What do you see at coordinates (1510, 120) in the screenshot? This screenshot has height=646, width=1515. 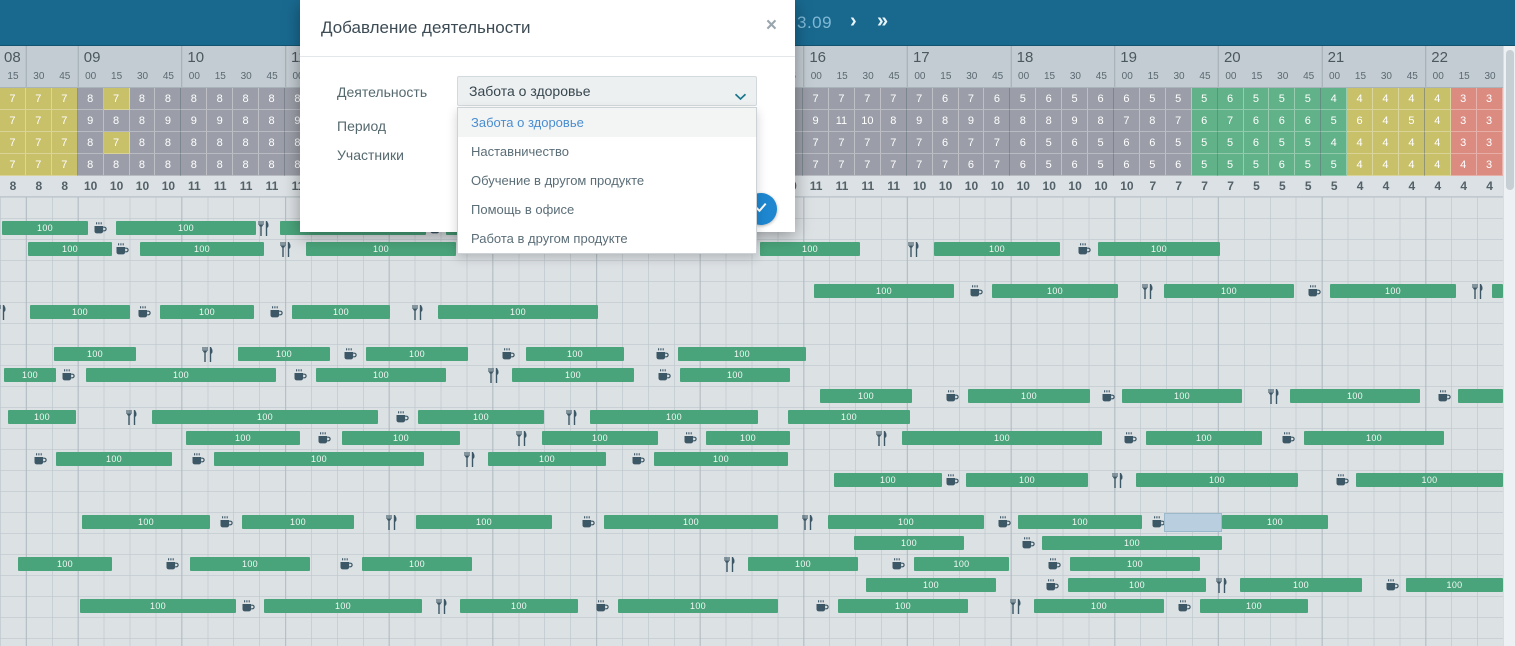 I see `scrollbar-thumb` at bounding box center [1510, 120].